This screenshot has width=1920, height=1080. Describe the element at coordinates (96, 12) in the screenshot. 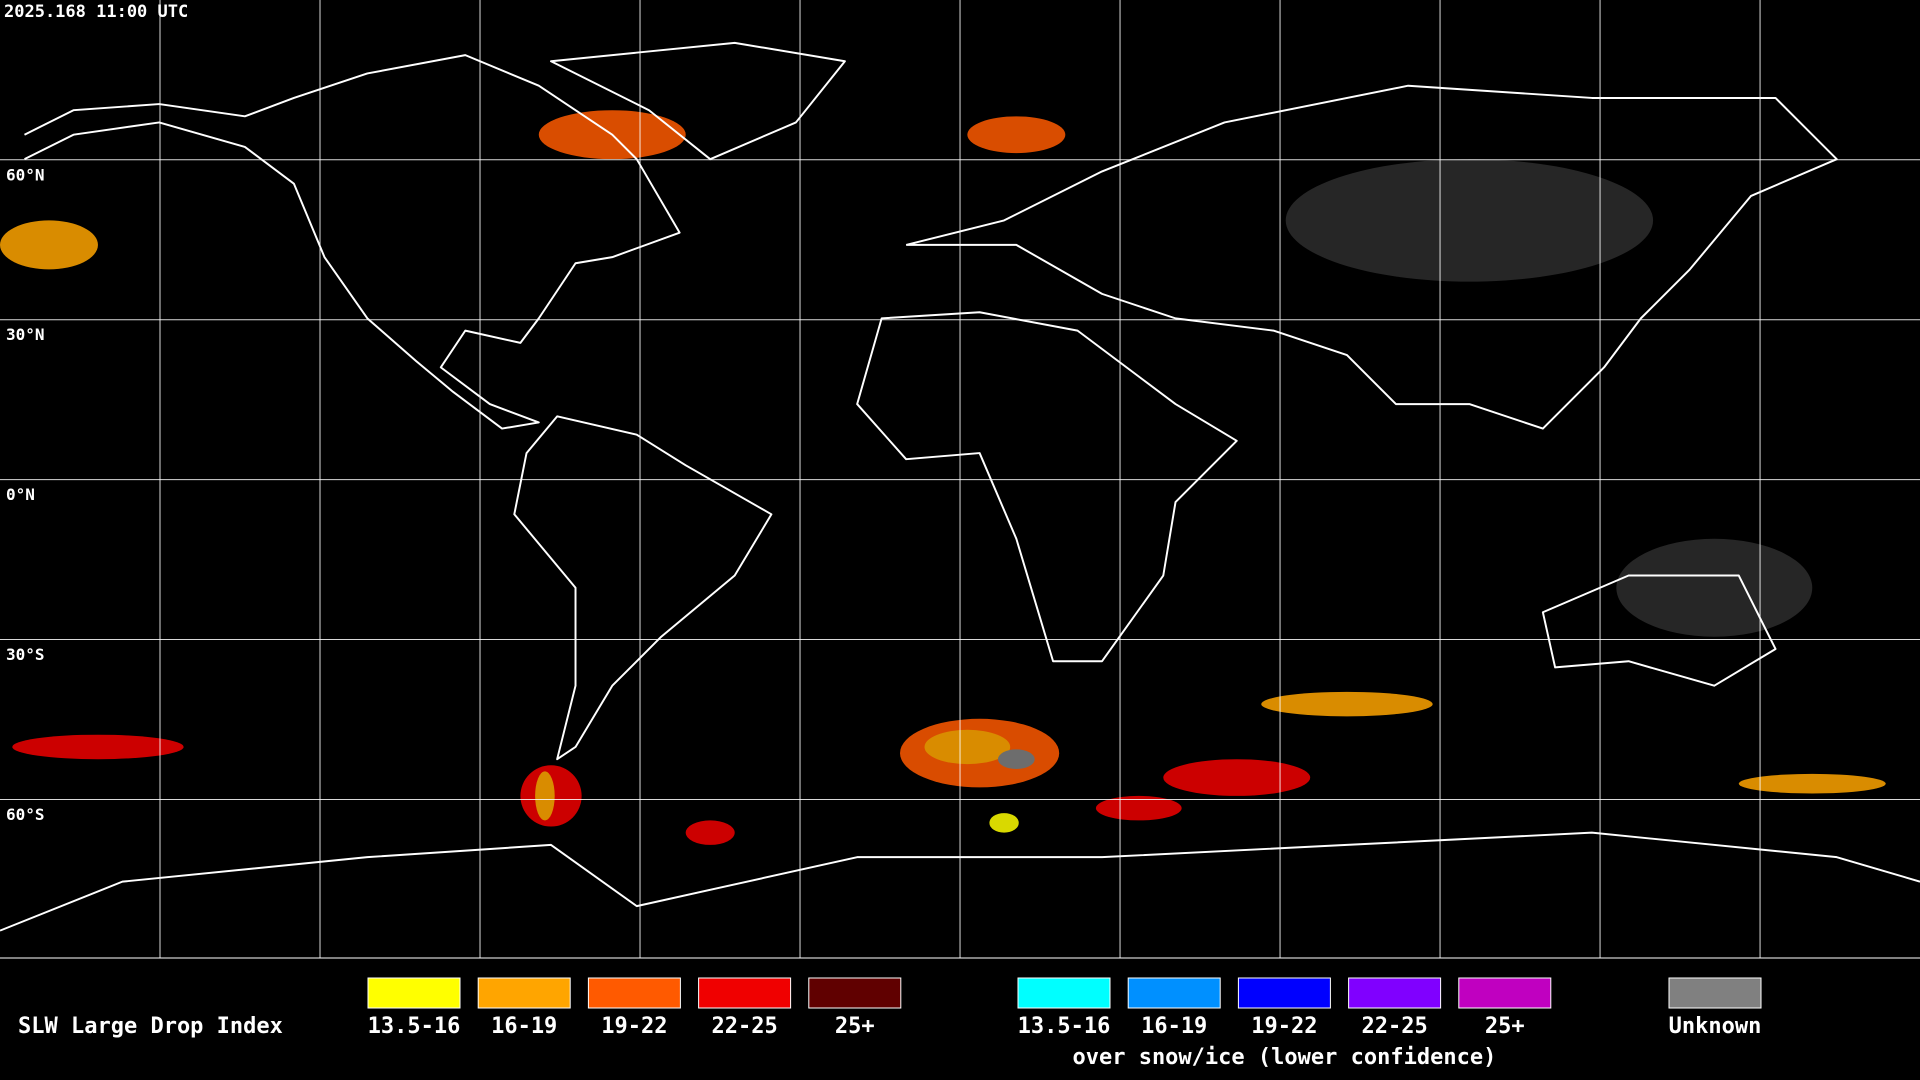

I see `timestamp: 2025.168 11:00 UTC` at that location.